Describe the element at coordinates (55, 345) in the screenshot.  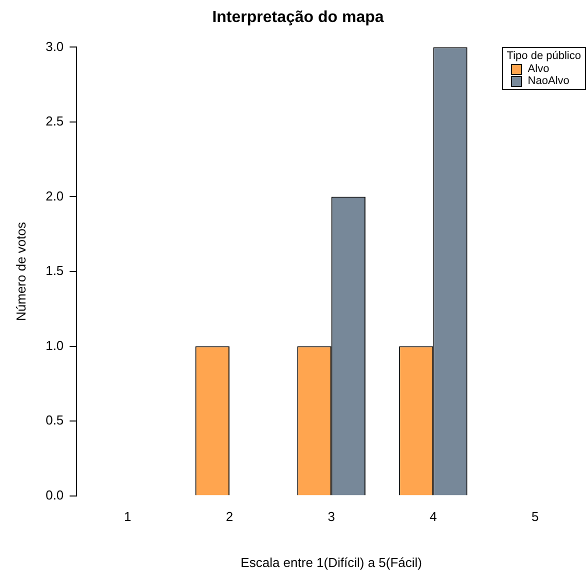
I see `y-tick-label: 1.0` at that location.